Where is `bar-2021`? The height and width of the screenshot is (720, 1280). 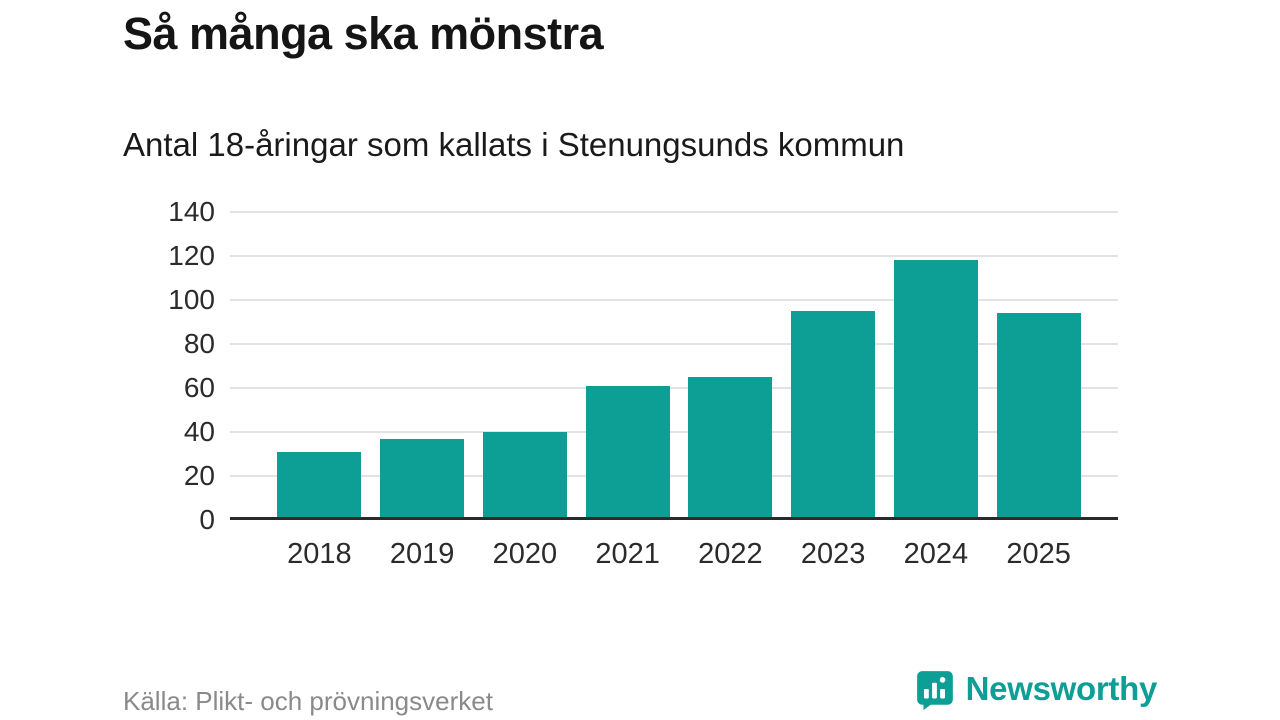
bar-2021 is located at coordinates (627, 452).